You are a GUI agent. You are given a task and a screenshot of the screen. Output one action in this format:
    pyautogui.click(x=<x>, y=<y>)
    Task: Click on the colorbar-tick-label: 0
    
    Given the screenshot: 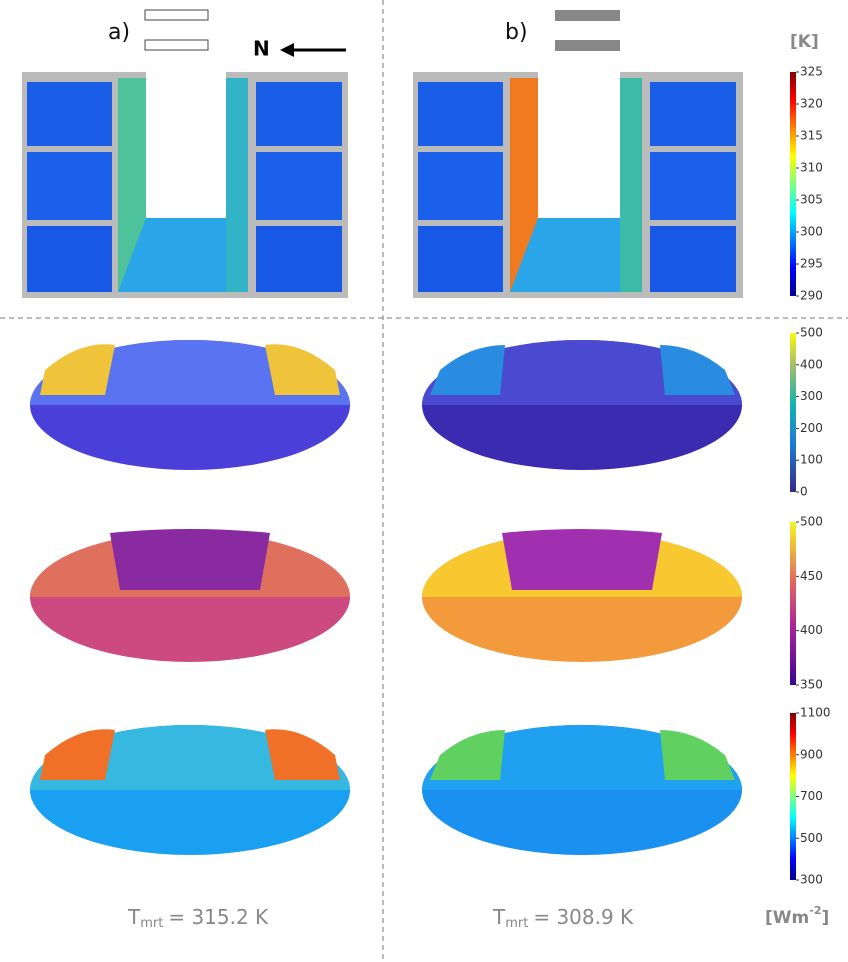 What is the action you would take?
    pyautogui.click(x=804, y=492)
    